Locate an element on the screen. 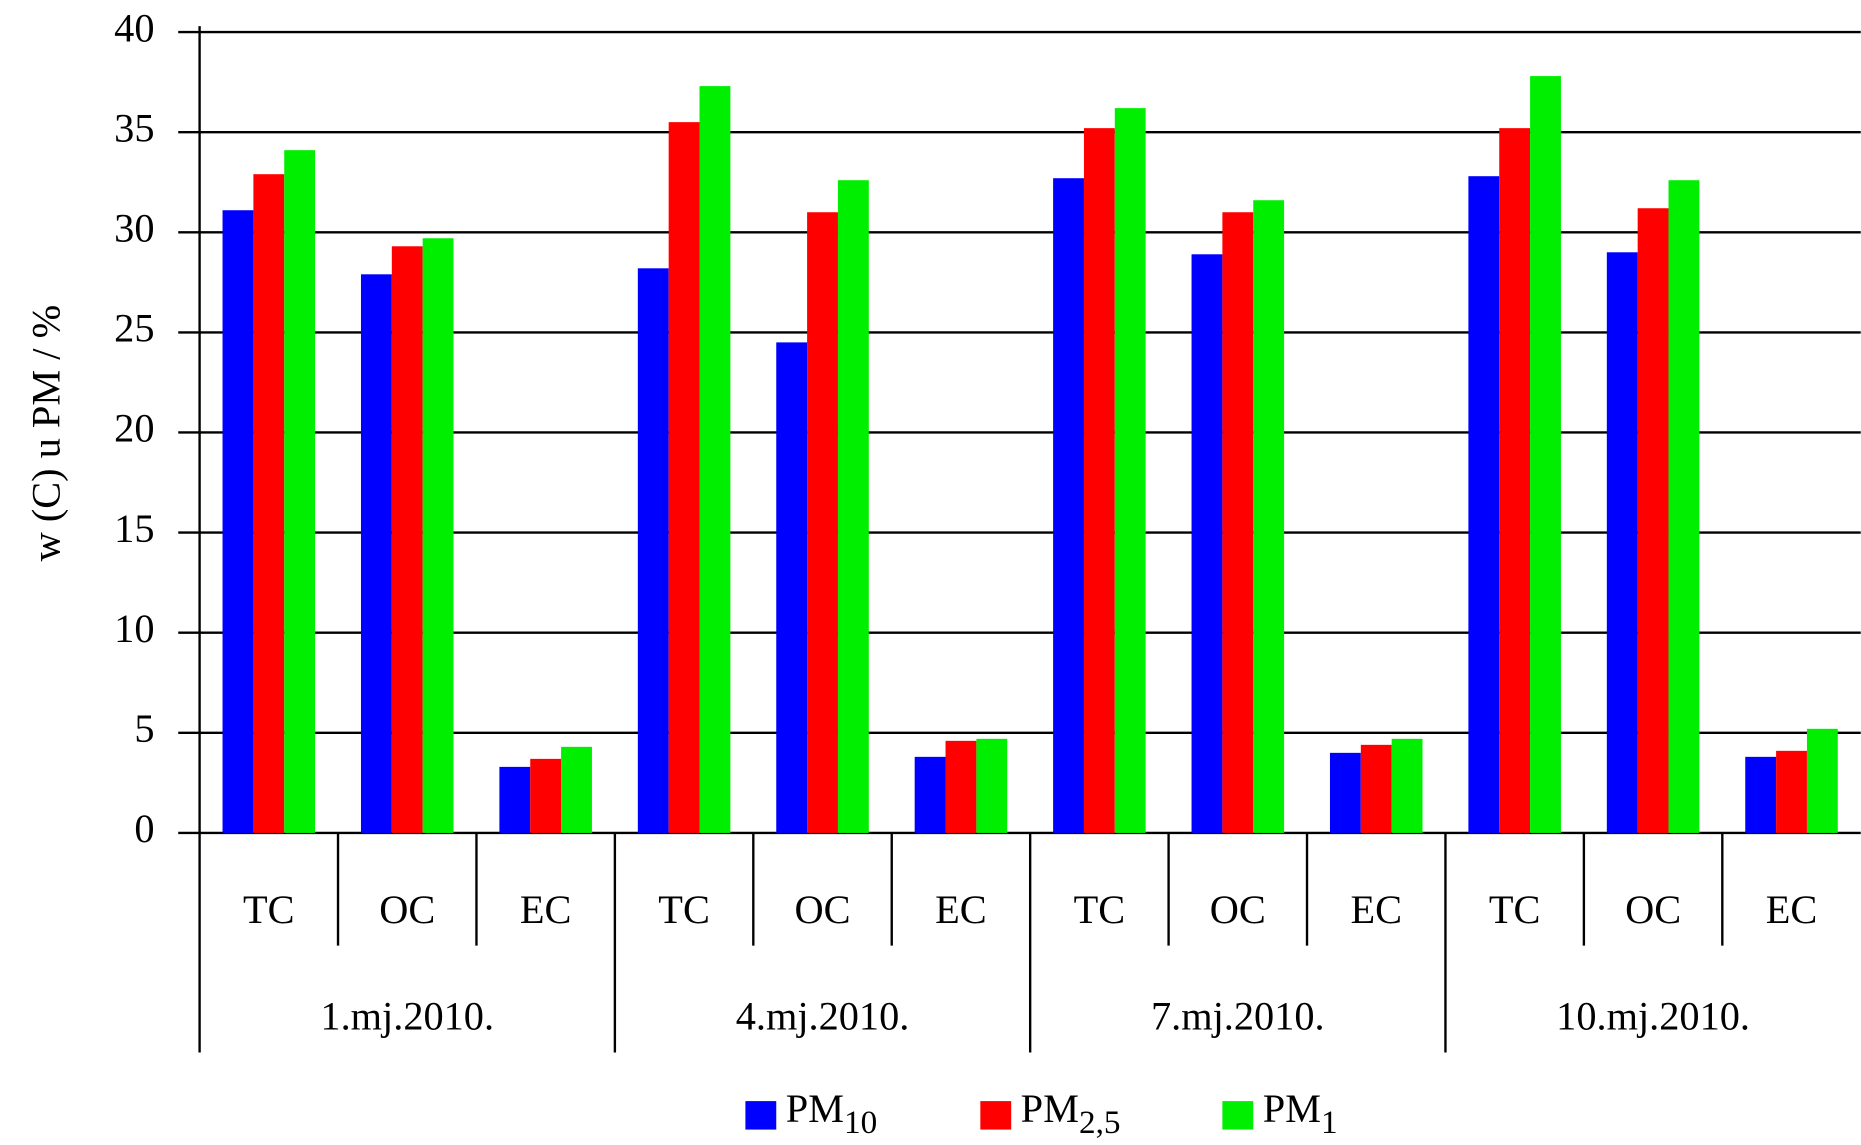 The width and height of the screenshot is (1861, 1145). y-tick-label: 15 is located at coordinates (134, 528).